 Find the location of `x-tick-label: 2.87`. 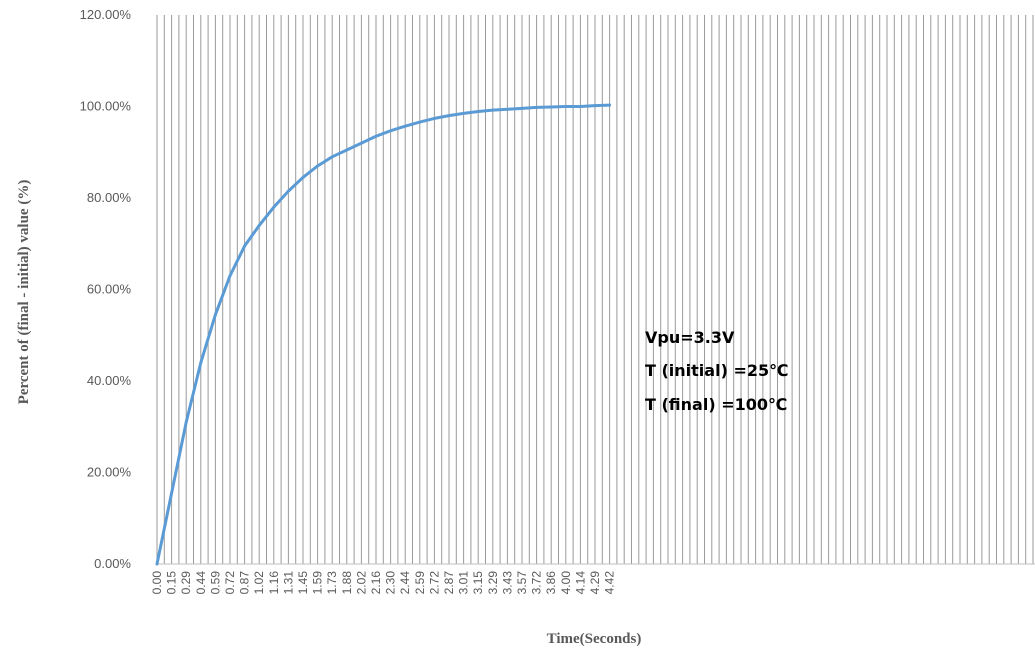

x-tick-label: 2.87 is located at coordinates (449, 583).